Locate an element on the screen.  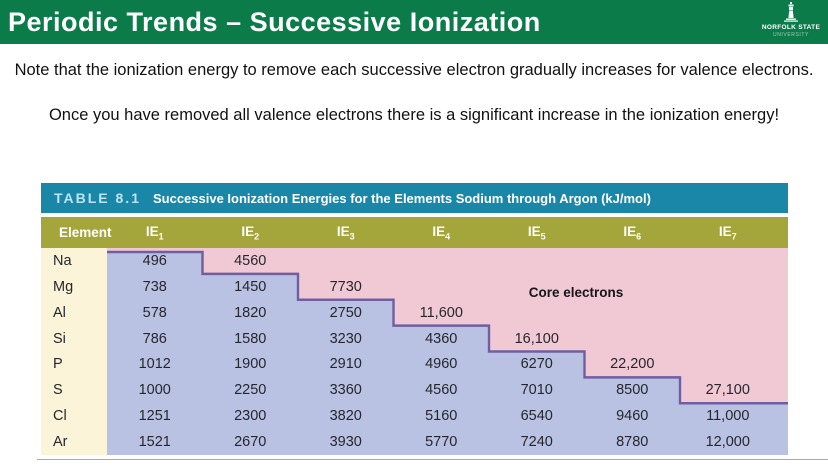
element-symbol: S is located at coordinates (58, 390).